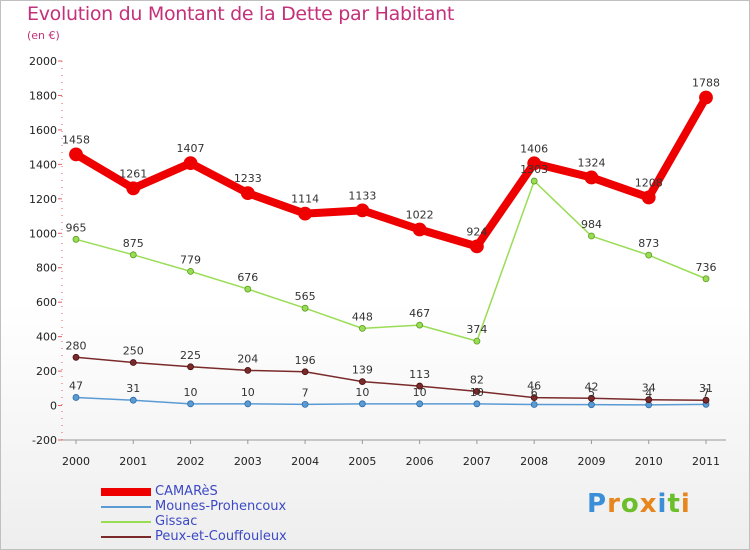  I want to click on y-tick-label: 1000, so click(43, 233).